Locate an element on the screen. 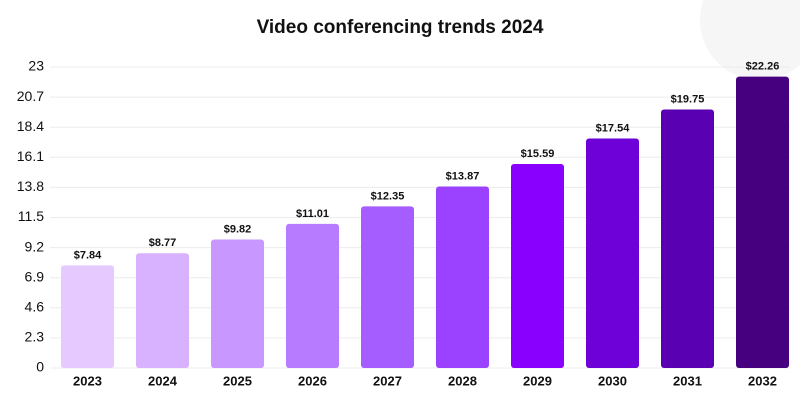  data-label: $19.75 is located at coordinates (688, 99).